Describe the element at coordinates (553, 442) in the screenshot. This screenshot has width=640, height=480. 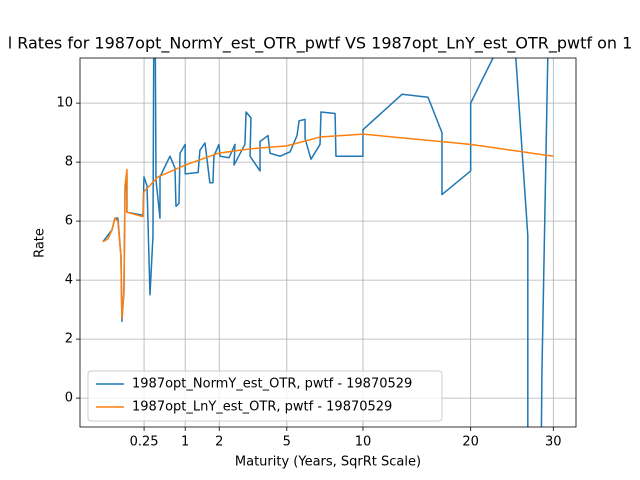
I see `x-tick-label: 30` at that location.